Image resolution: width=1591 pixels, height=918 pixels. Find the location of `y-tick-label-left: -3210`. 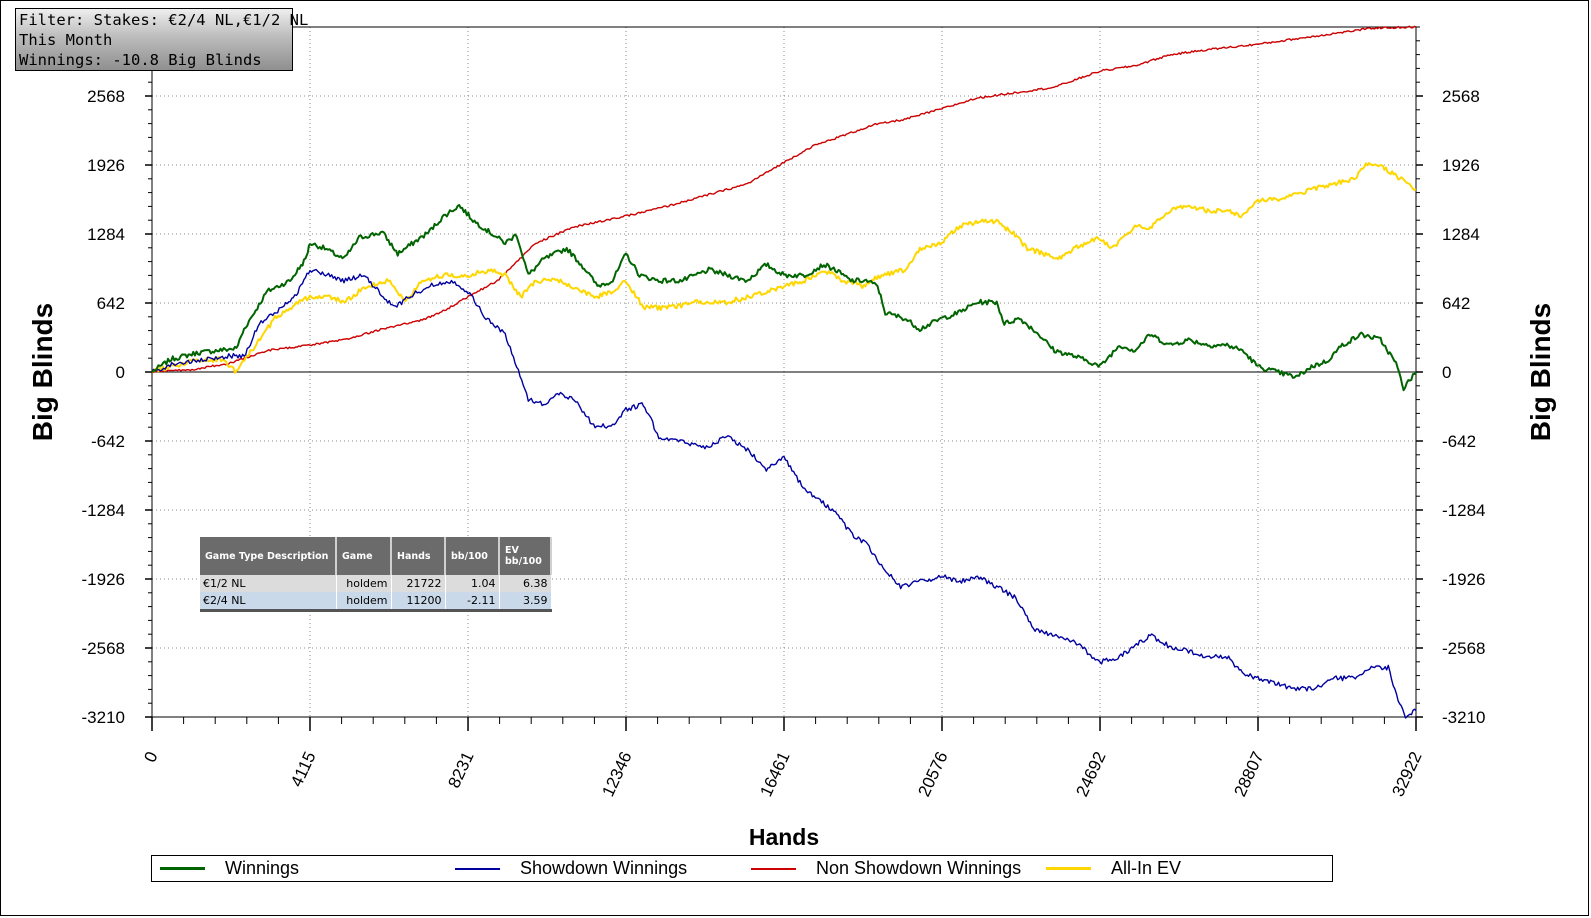

y-tick-label-left: -3210 is located at coordinates (103, 717).